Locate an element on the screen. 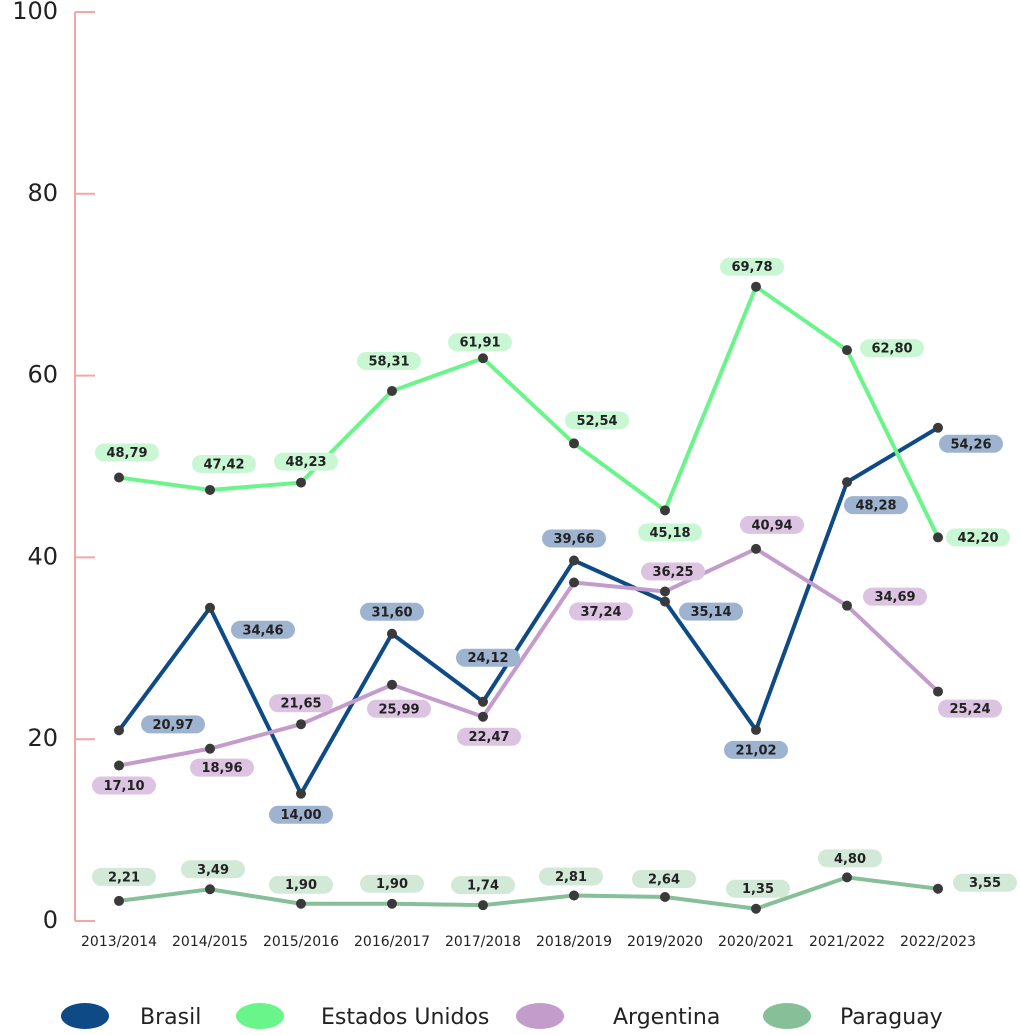  y-tick-label: 80 is located at coordinates (42, 193).